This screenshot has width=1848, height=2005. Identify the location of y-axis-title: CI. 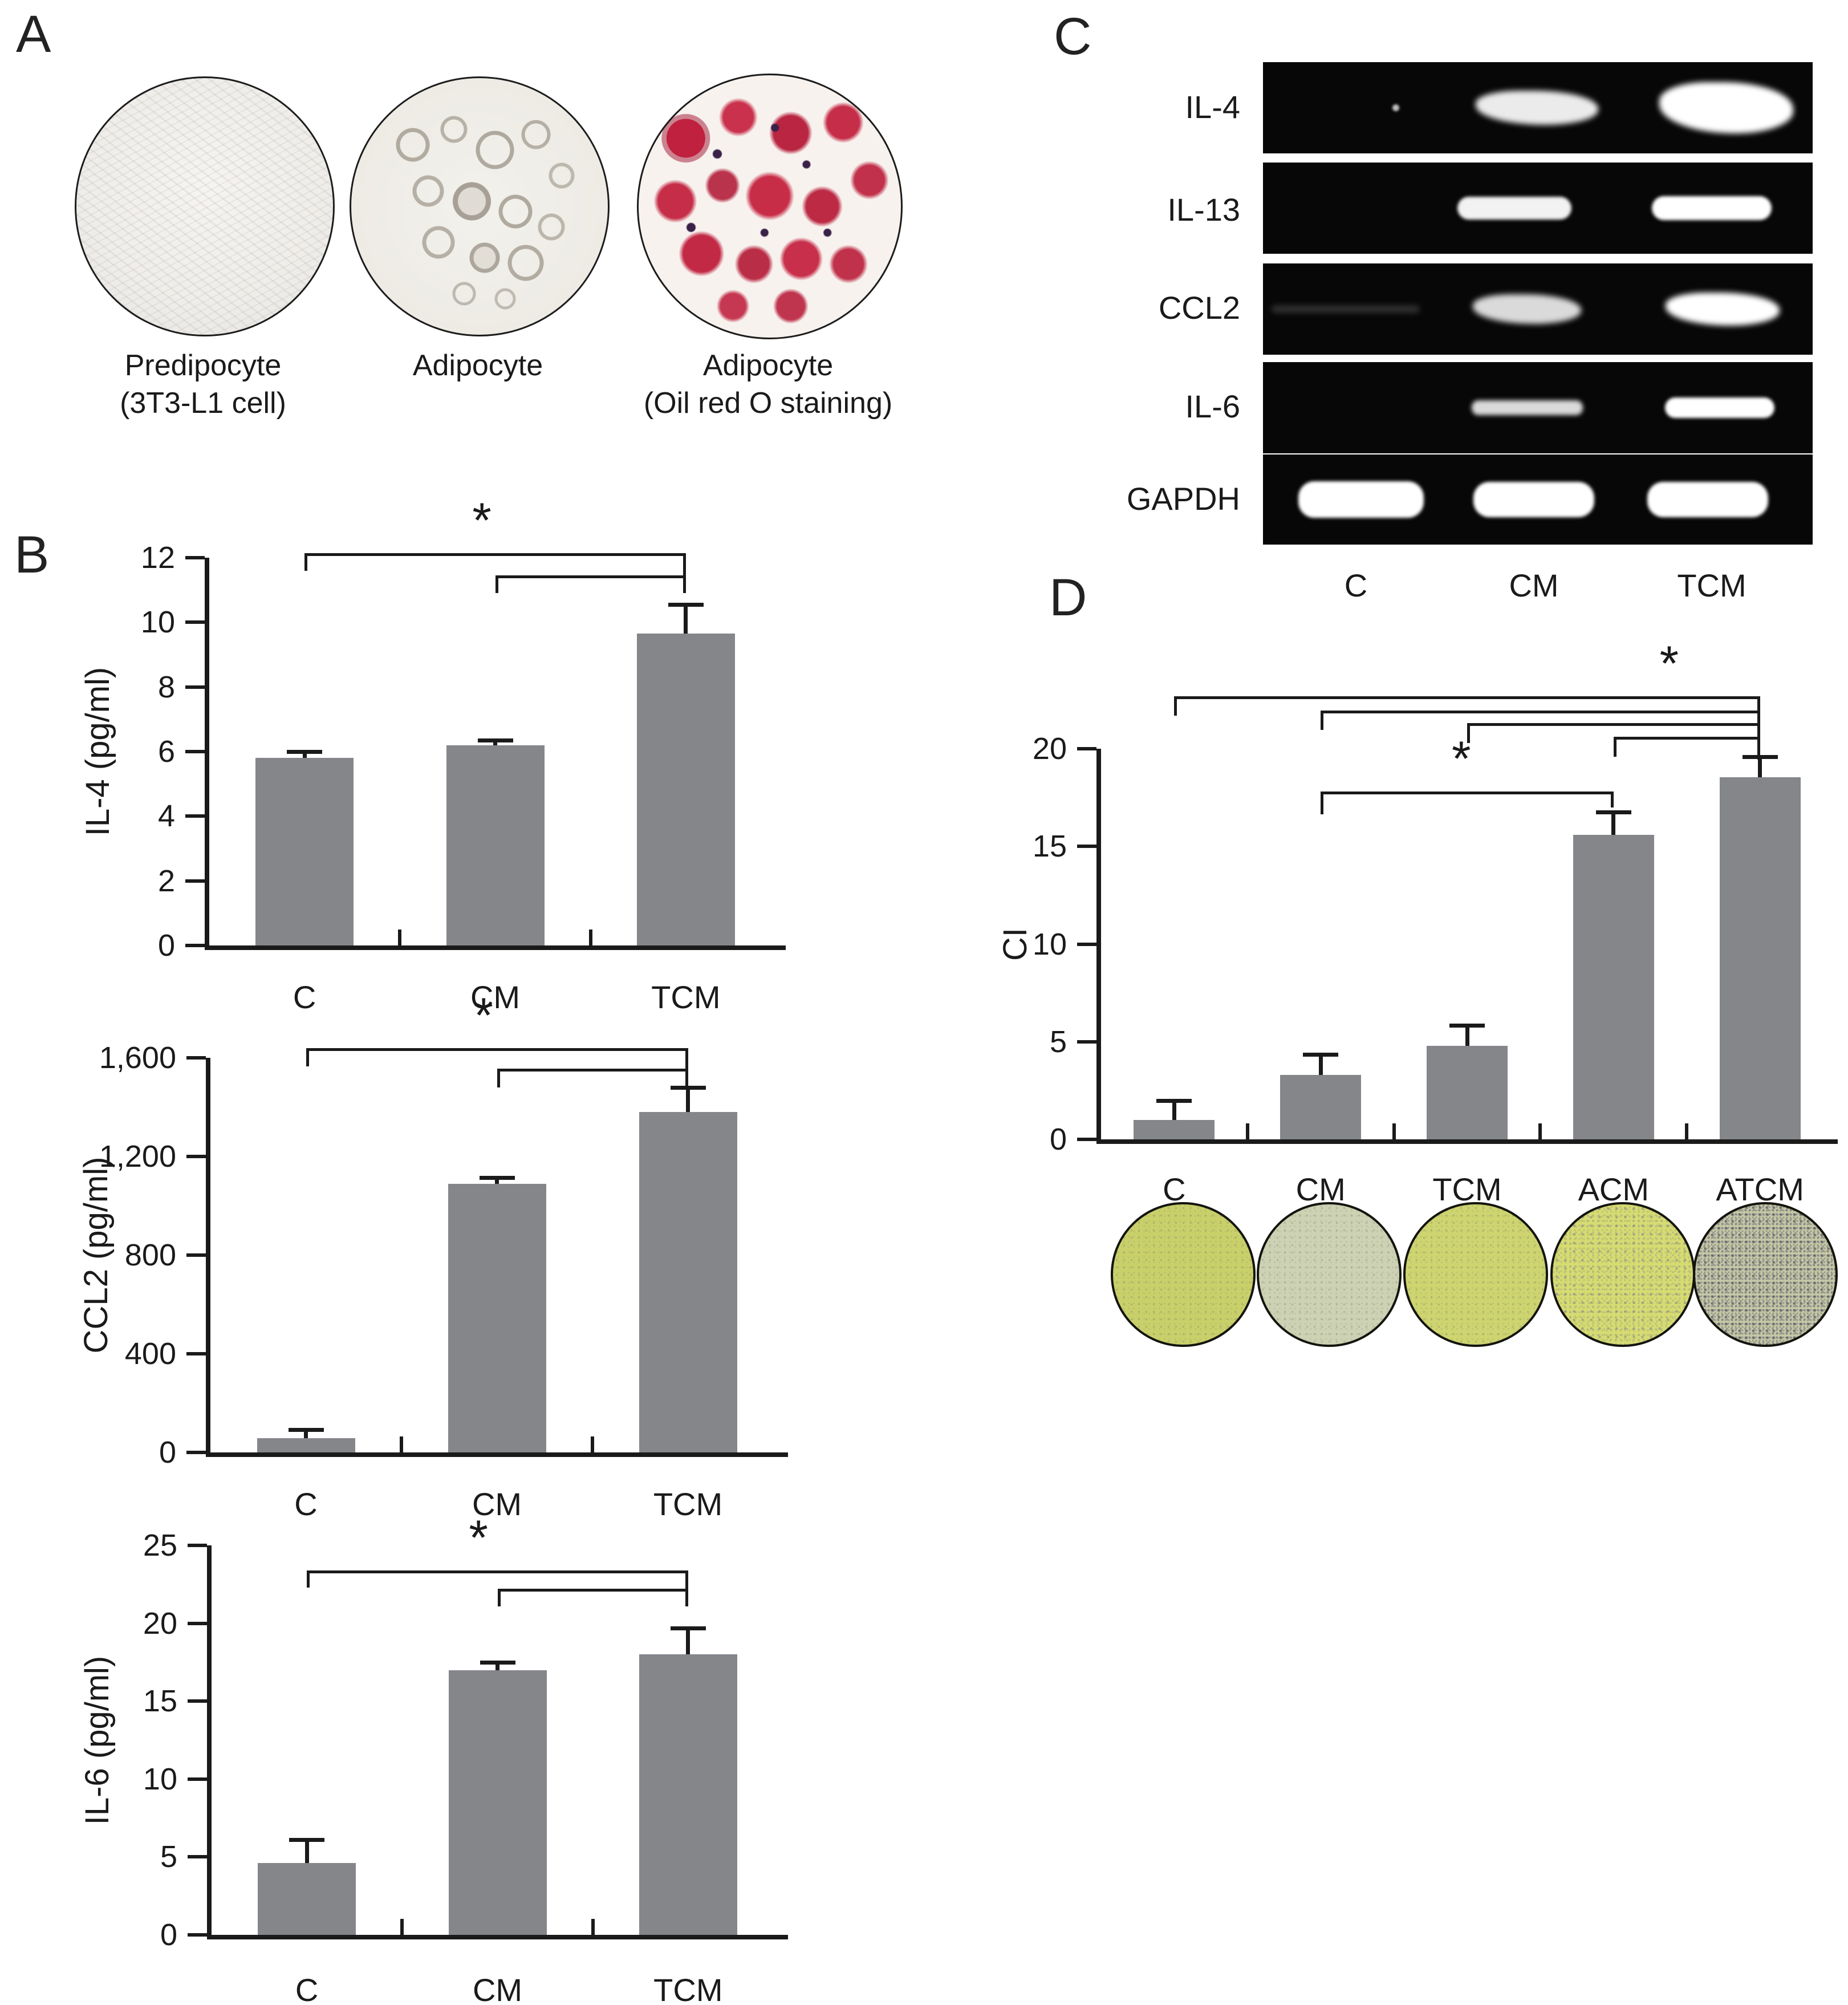
(1016, 944).